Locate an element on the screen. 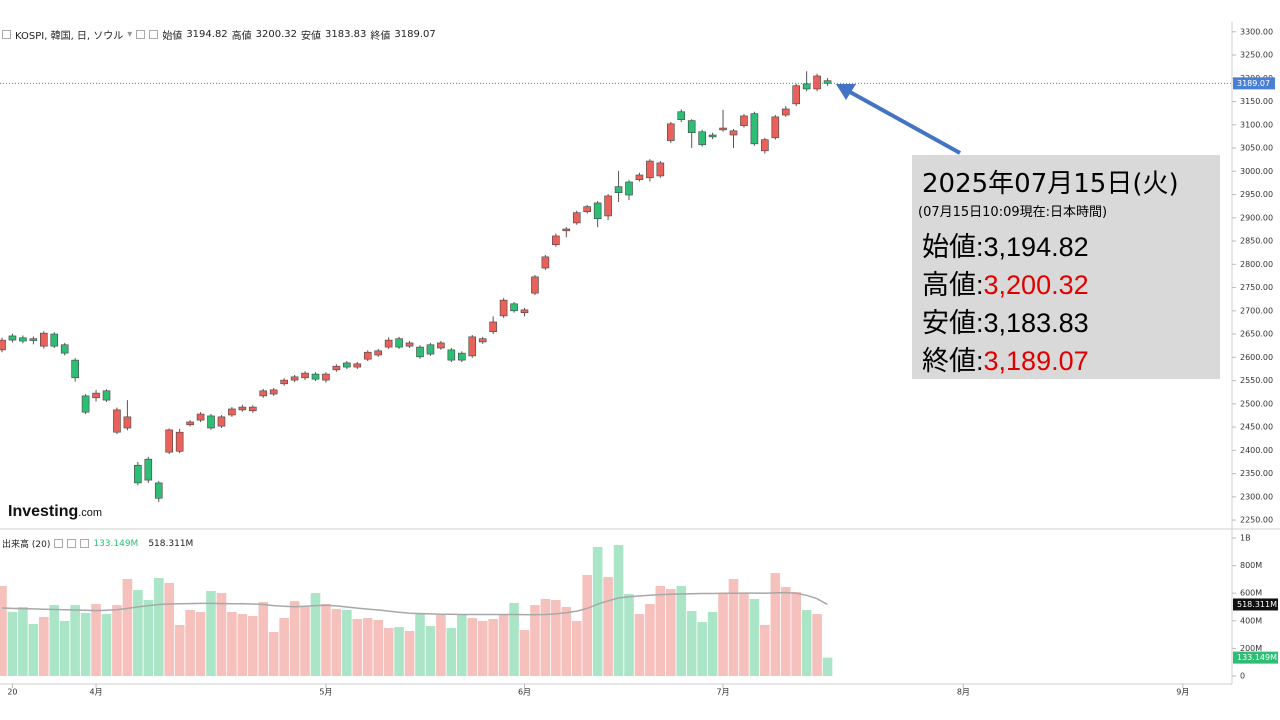  last-price-tag is located at coordinates (1254, 83).